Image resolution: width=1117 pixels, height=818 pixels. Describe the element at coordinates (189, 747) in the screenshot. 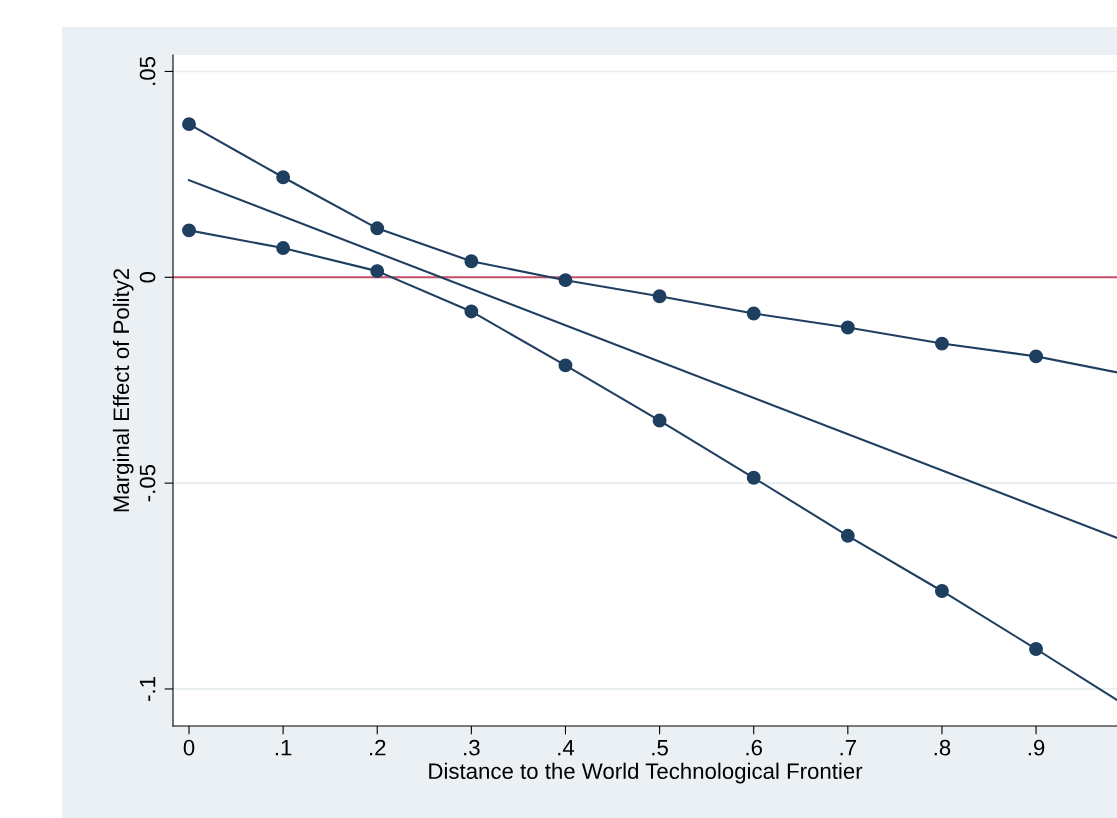

I see `x-tick-label: 0` at that location.